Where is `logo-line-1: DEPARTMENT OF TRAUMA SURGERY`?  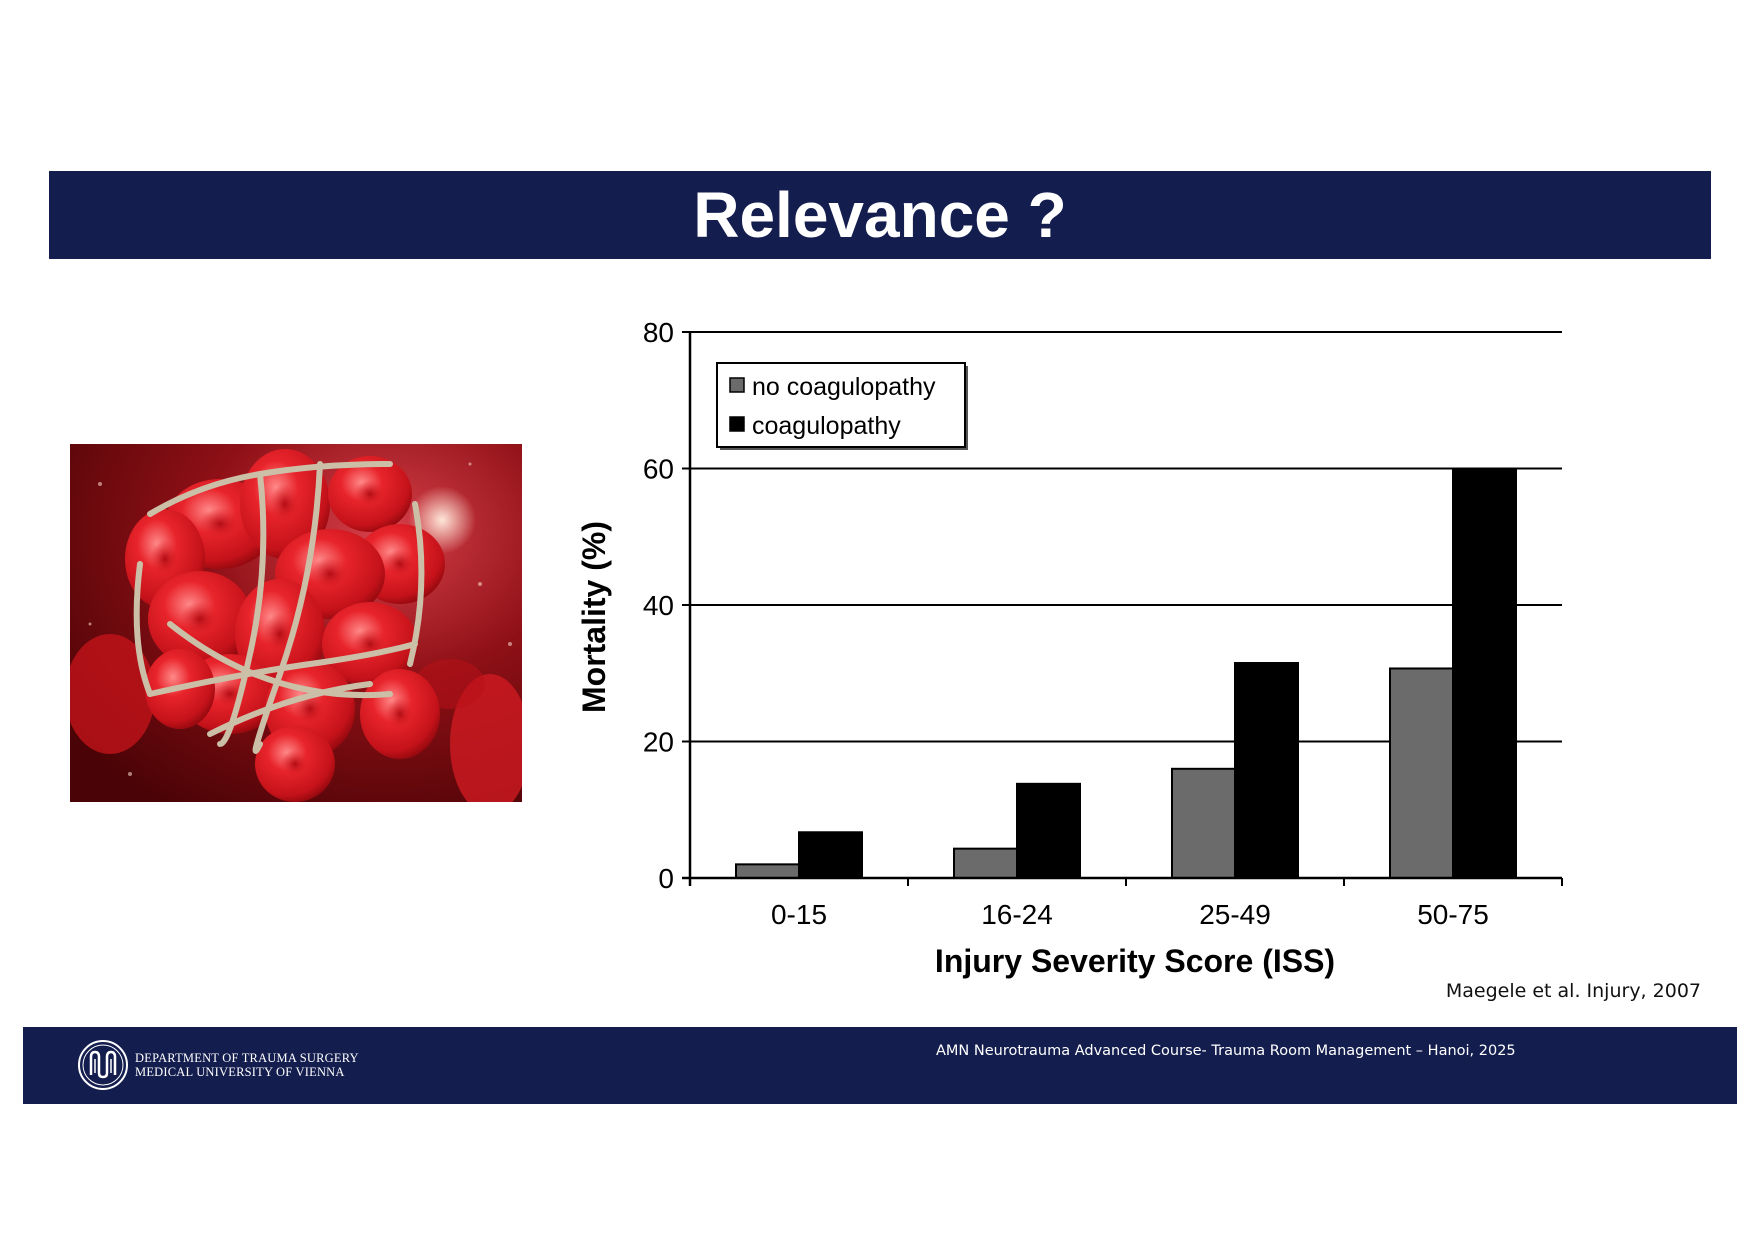
logo-line-1: DEPARTMENT OF TRAUMA SURGERY is located at coordinates (247, 1058).